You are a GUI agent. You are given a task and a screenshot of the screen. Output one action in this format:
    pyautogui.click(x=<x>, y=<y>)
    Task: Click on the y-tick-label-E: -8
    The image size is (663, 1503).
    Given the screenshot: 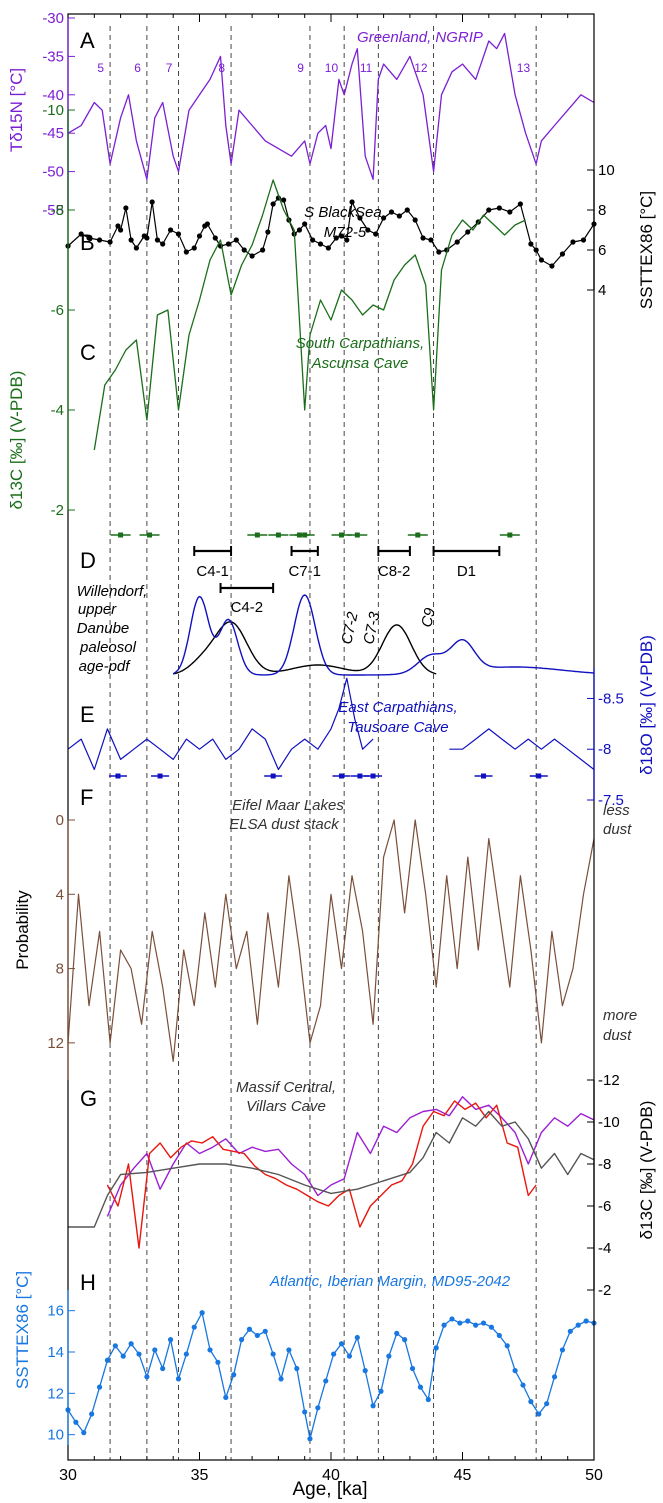 What is the action you would take?
    pyautogui.click(x=604, y=749)
    